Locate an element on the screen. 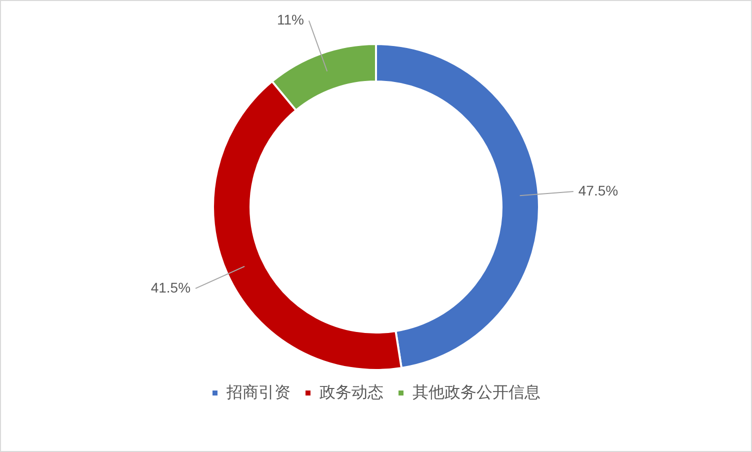 This screenshot has height=452, width=752. data-label: 41.5% is located at coordinates (170, 287).